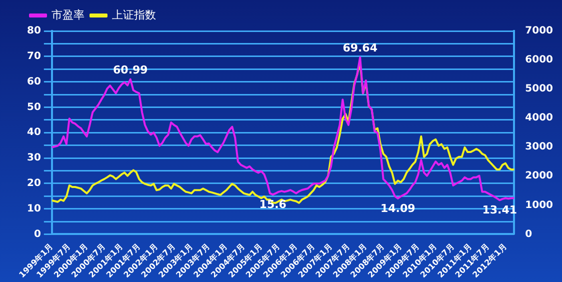 The height and width of the screenshot is (282, 562). Describe the element at coordinates (539, 89) in the screenshot. I see `y2-tick-label: 5000` at that location.